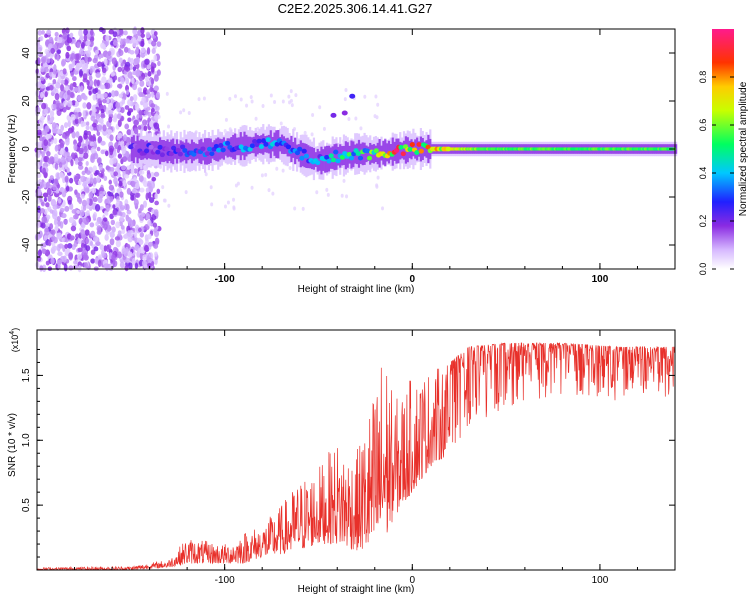  Describe the element at coordinates (743, 148) in the screenshot. I see `colorbar-label: Normalized spectral amplitude` at that location.